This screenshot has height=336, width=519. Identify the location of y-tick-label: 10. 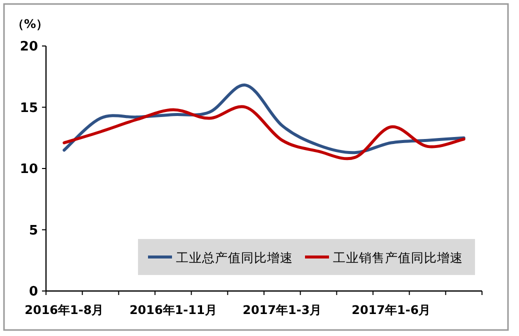
(29, 169).